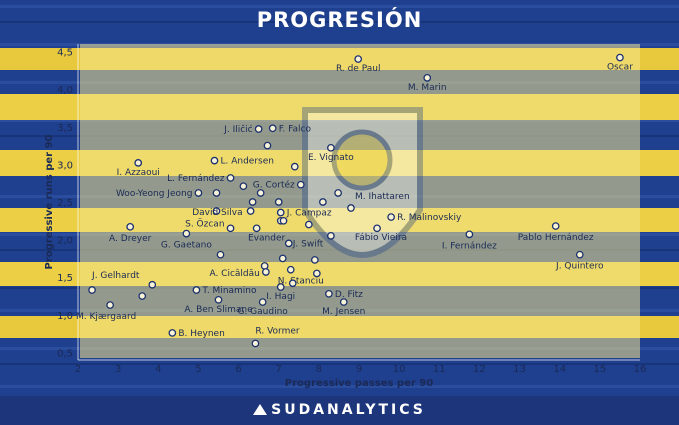 This screenshot has width=679, height=425. Describe the element at coordinates (238, 369) in the screenshot. I see `x-tick-label: 6` at that location.